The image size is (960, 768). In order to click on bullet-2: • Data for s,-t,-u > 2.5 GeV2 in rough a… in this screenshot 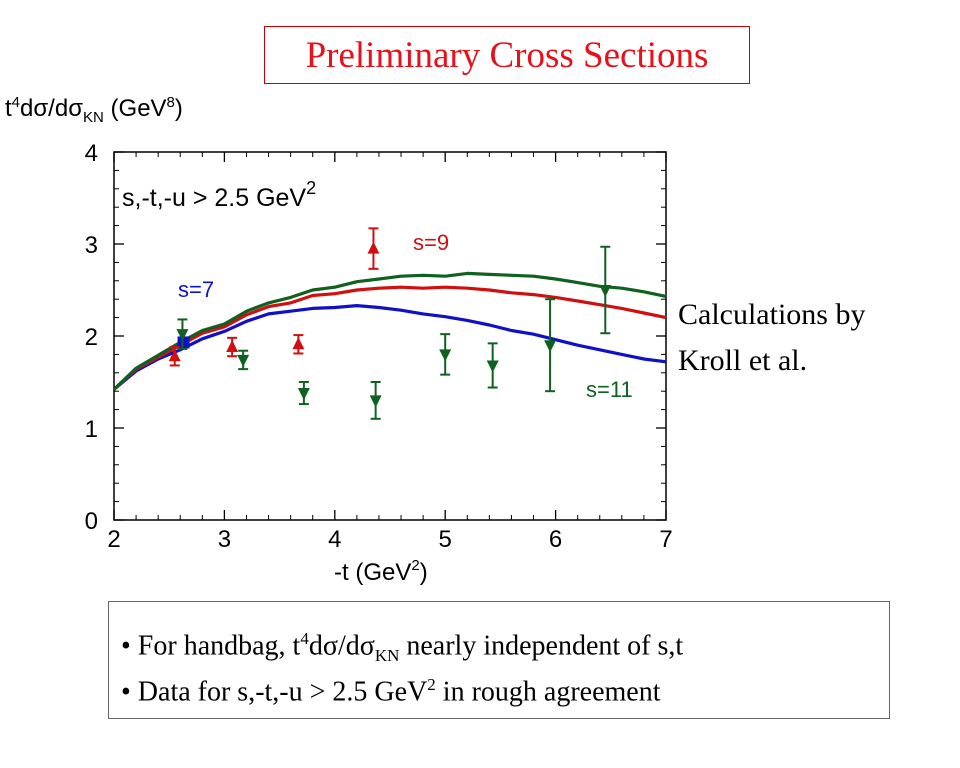, I will do `click(391, 691)`.